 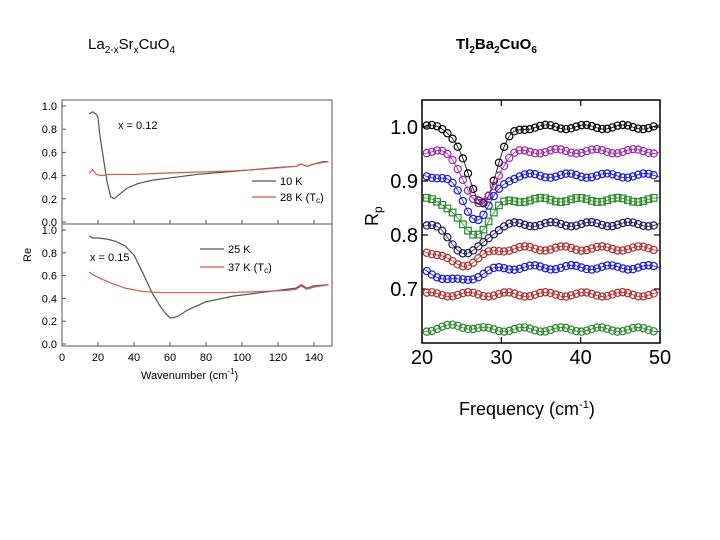 What do you see at coordinates (404, 236) in the screenshot?
I see `right-y-tick-label: 0.8` at bounding box center [404, 236].